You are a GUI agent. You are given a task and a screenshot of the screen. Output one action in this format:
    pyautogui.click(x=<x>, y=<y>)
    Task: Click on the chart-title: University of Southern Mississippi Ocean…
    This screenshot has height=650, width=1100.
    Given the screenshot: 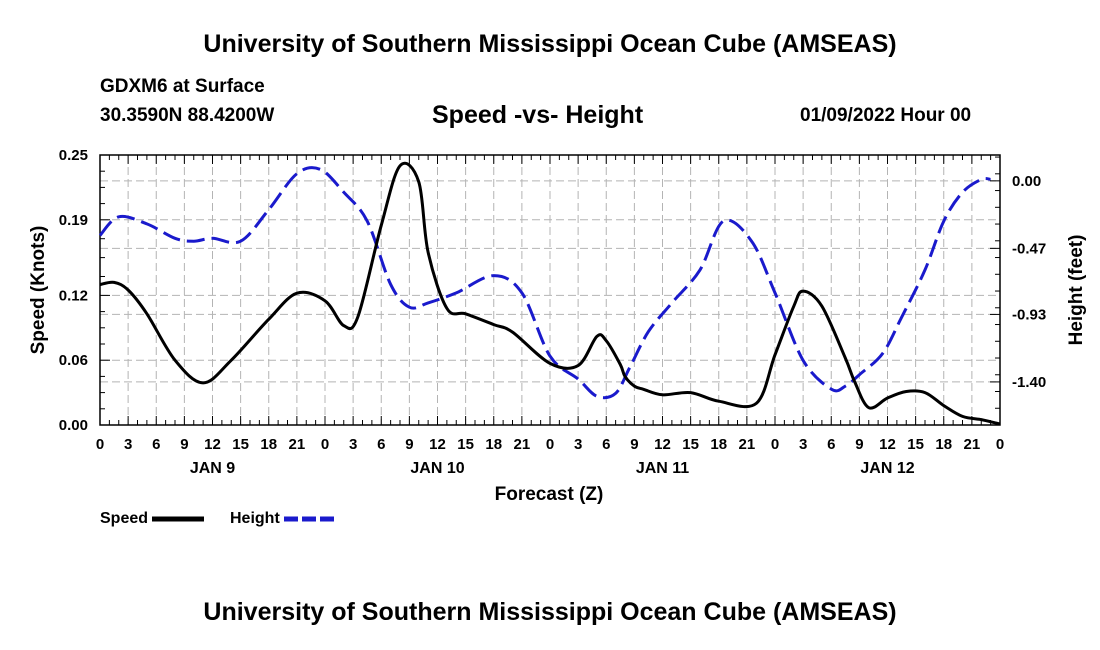 What is the action you would take?
    pyautogui.click(x=550, y=44)
    